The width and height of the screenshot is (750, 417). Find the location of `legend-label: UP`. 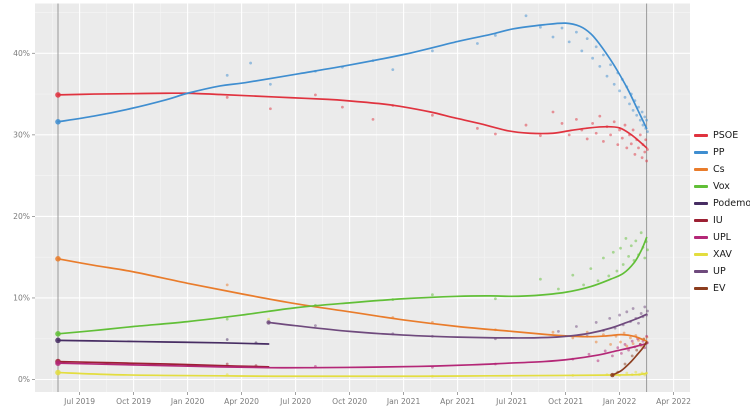

legend-label: UP is located at coordinates (719, 271).